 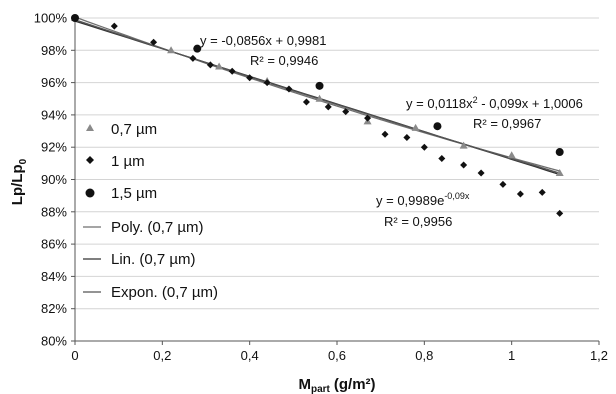 What do you see at coordinates (157, 227) in the screenshot?
I see `legend-label: Poly. (0,7 µm)` at bounding box center [157, 227].